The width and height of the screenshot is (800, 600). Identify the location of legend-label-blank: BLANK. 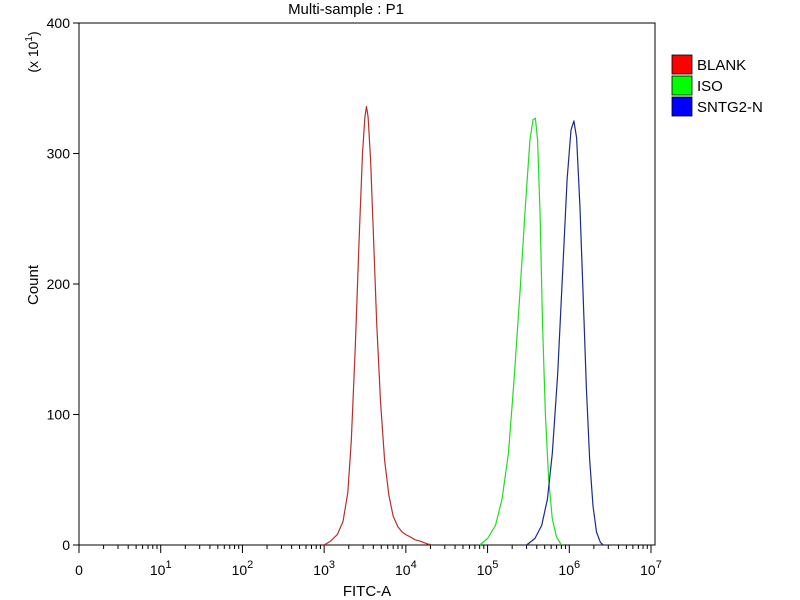
(721, 65).